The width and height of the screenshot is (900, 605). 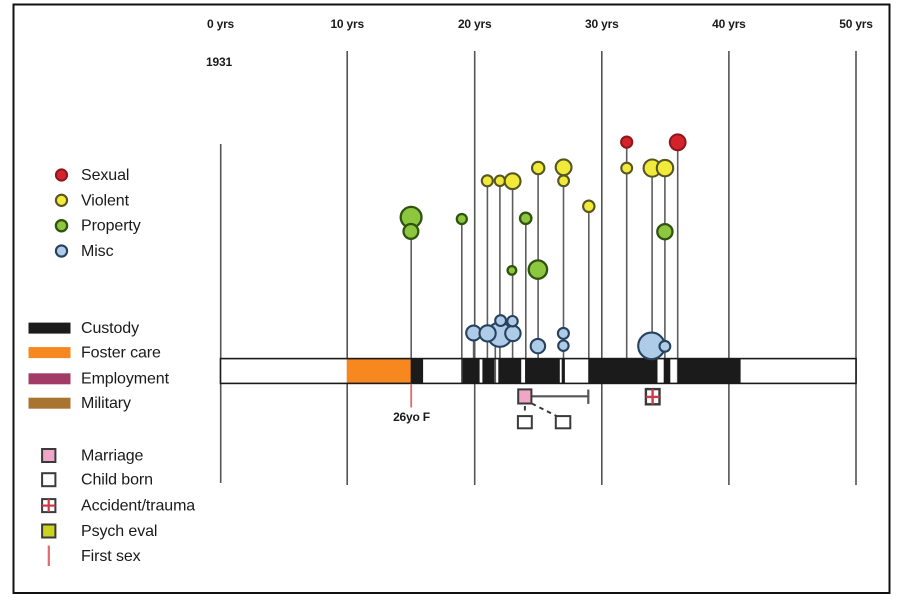 What do you see at coordinates (111, 556) in the screenshot?
I see `svg-text: First sex` at bounding box center [111, 556].